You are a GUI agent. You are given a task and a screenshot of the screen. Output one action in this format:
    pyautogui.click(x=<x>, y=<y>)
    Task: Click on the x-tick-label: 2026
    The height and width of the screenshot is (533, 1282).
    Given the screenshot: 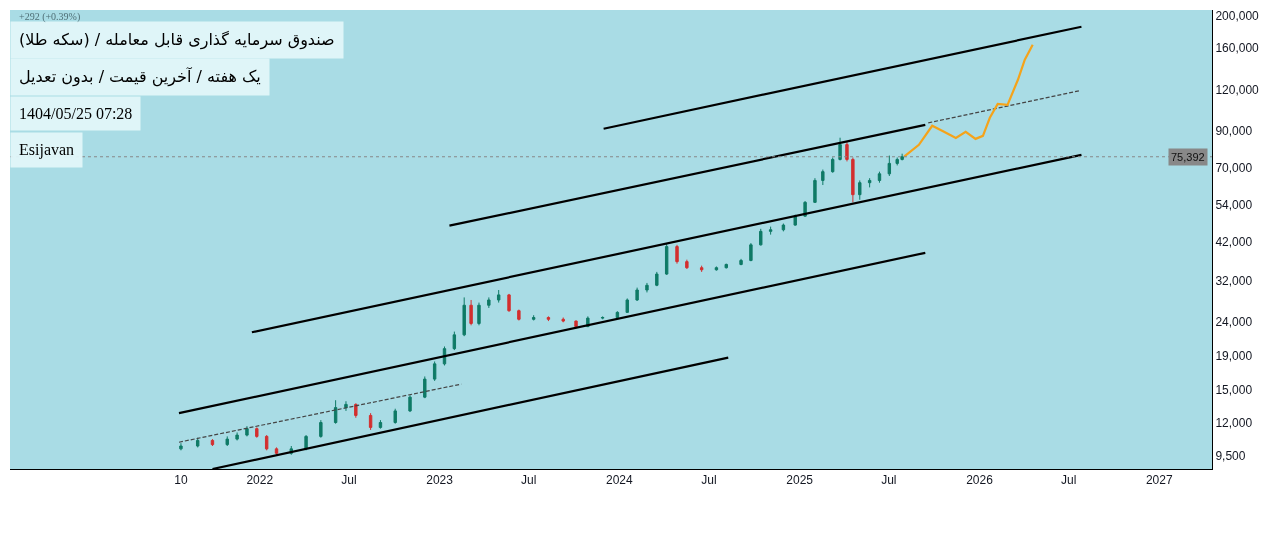 What is the action you would take?
    pyautogui.click(x=980, y=480)
    